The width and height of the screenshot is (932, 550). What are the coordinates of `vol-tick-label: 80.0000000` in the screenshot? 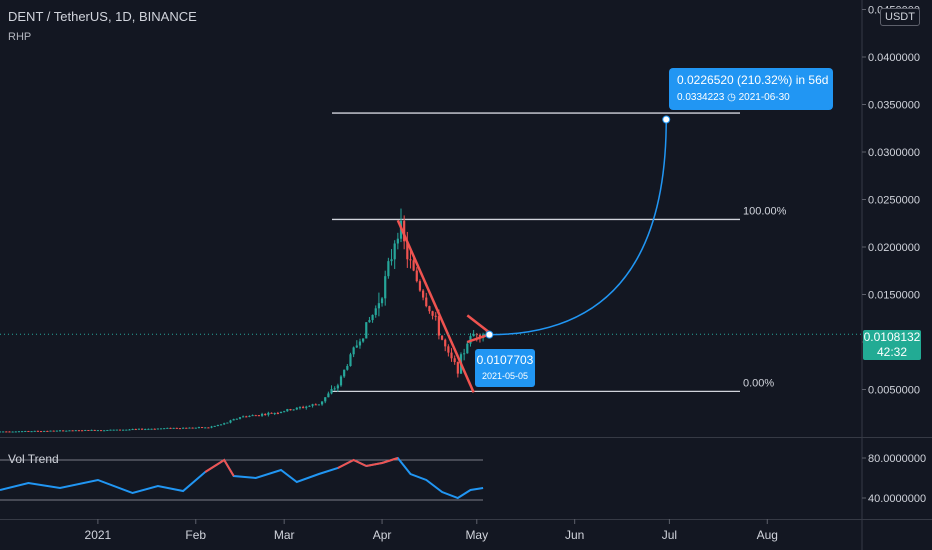 It's located at (897, 459).